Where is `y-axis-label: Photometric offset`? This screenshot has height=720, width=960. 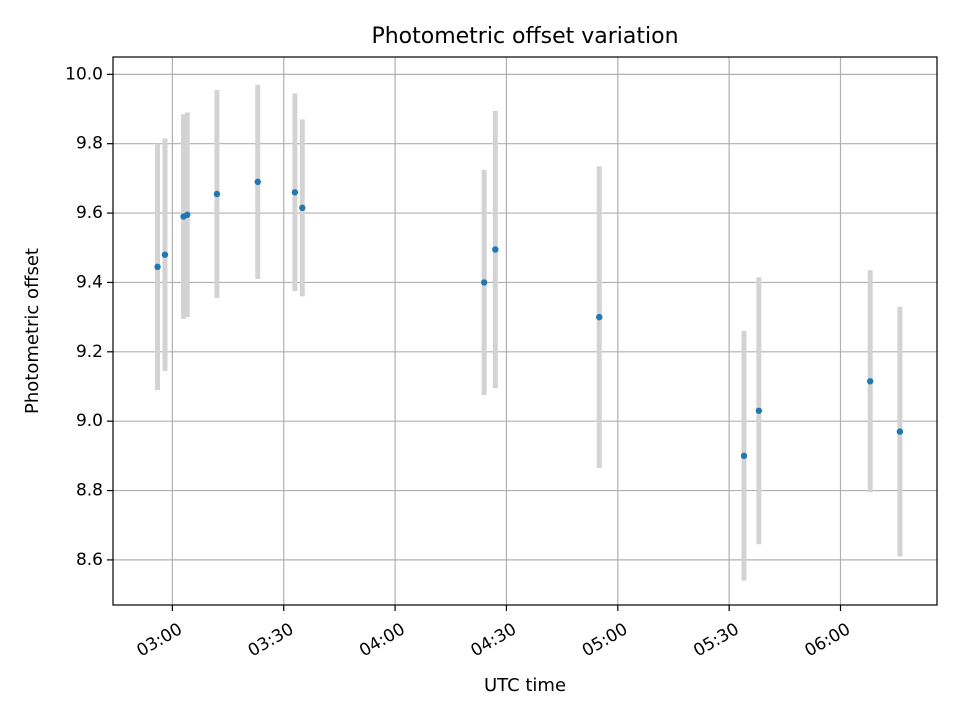
y-axis-label: Photometric offset is located at coordinates (32, 331).